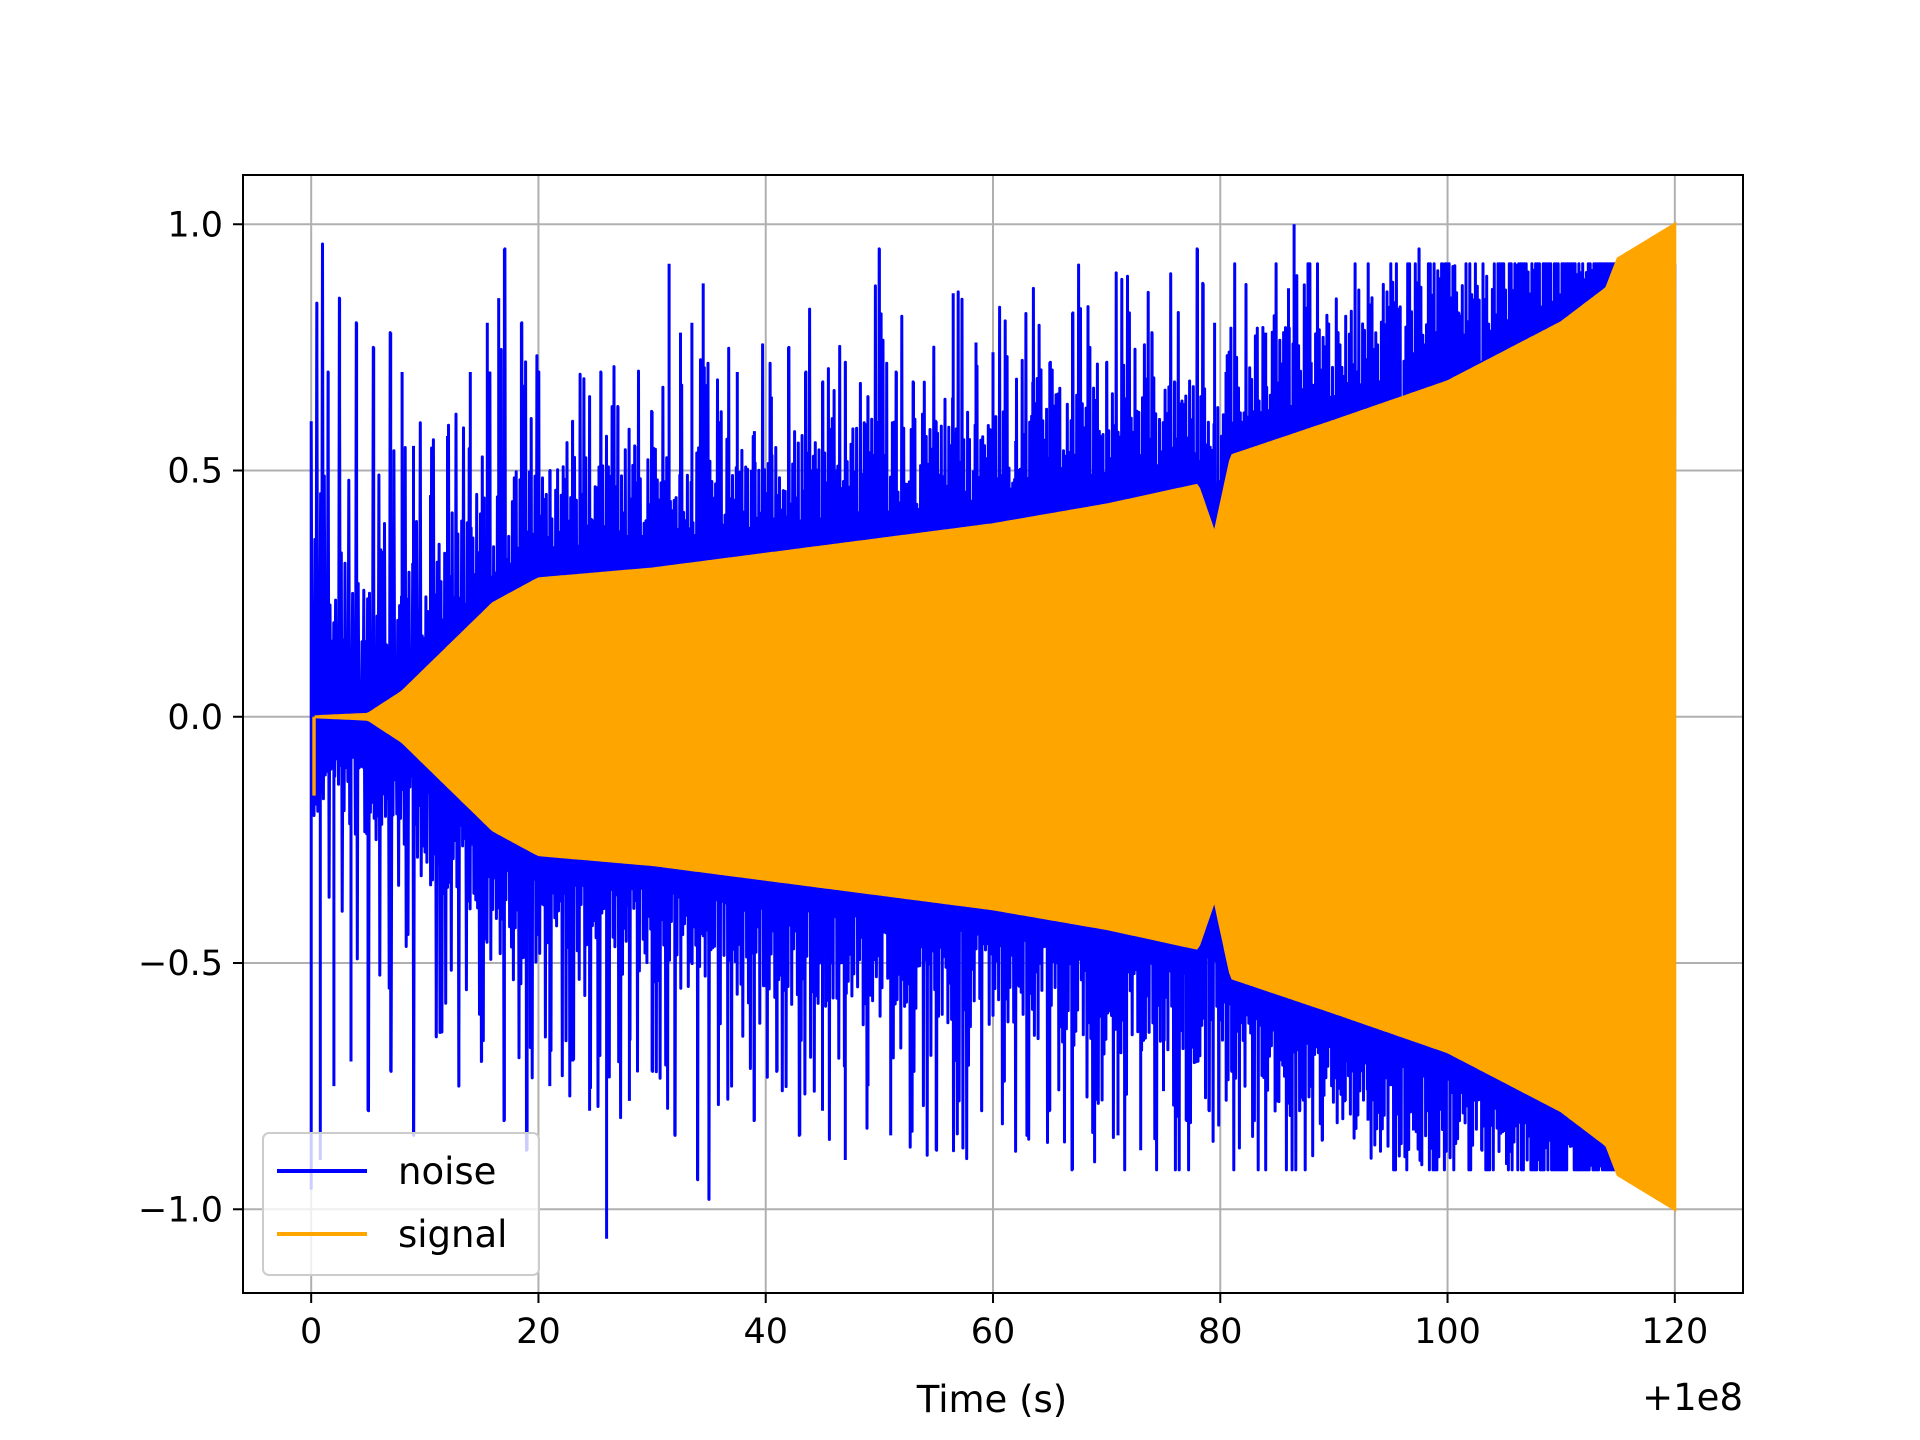 Image resolution: width=1920 pixels, height=1440 pixels. I want to click on legend-box, so click(401, 1204).